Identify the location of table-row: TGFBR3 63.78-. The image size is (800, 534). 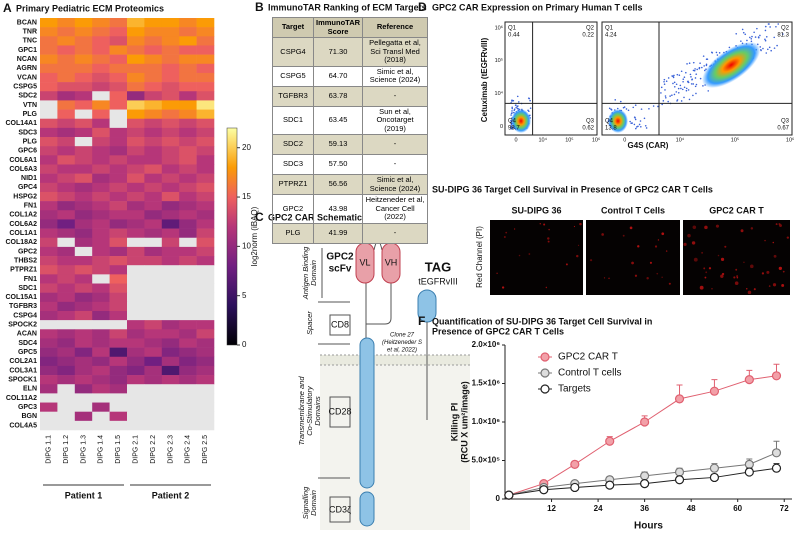
(350, 96).